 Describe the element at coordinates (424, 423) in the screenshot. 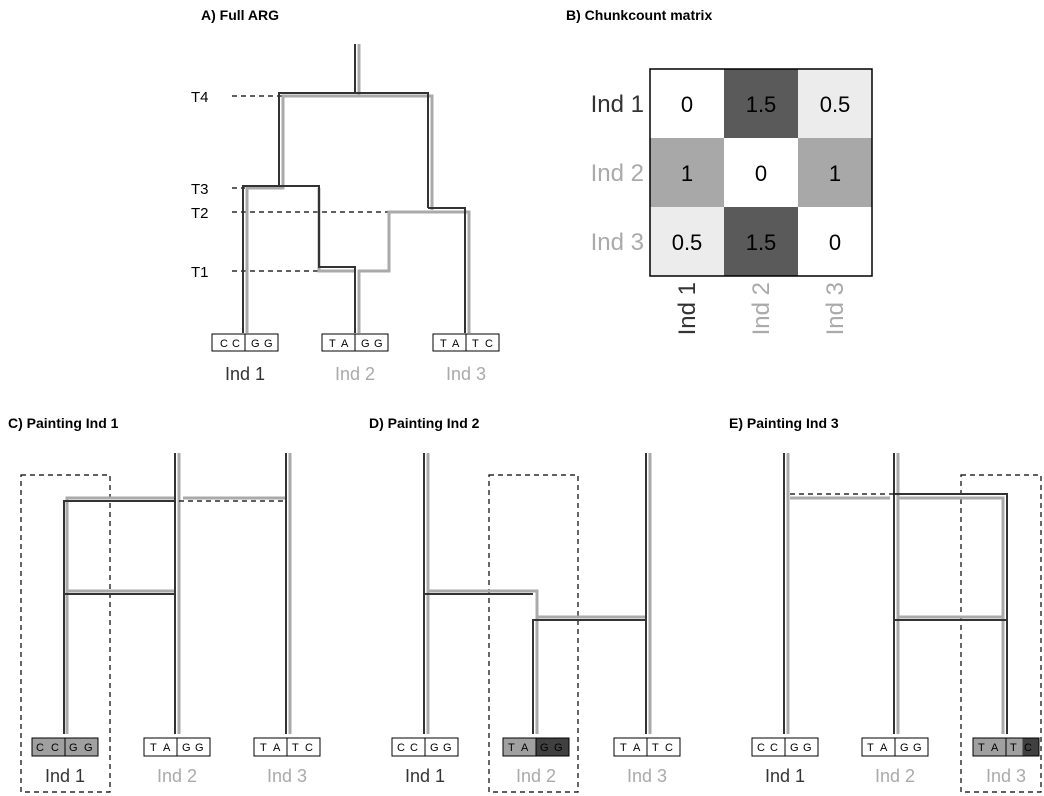

I see `panel-d-title: D) Painting Ind 2` at that location.